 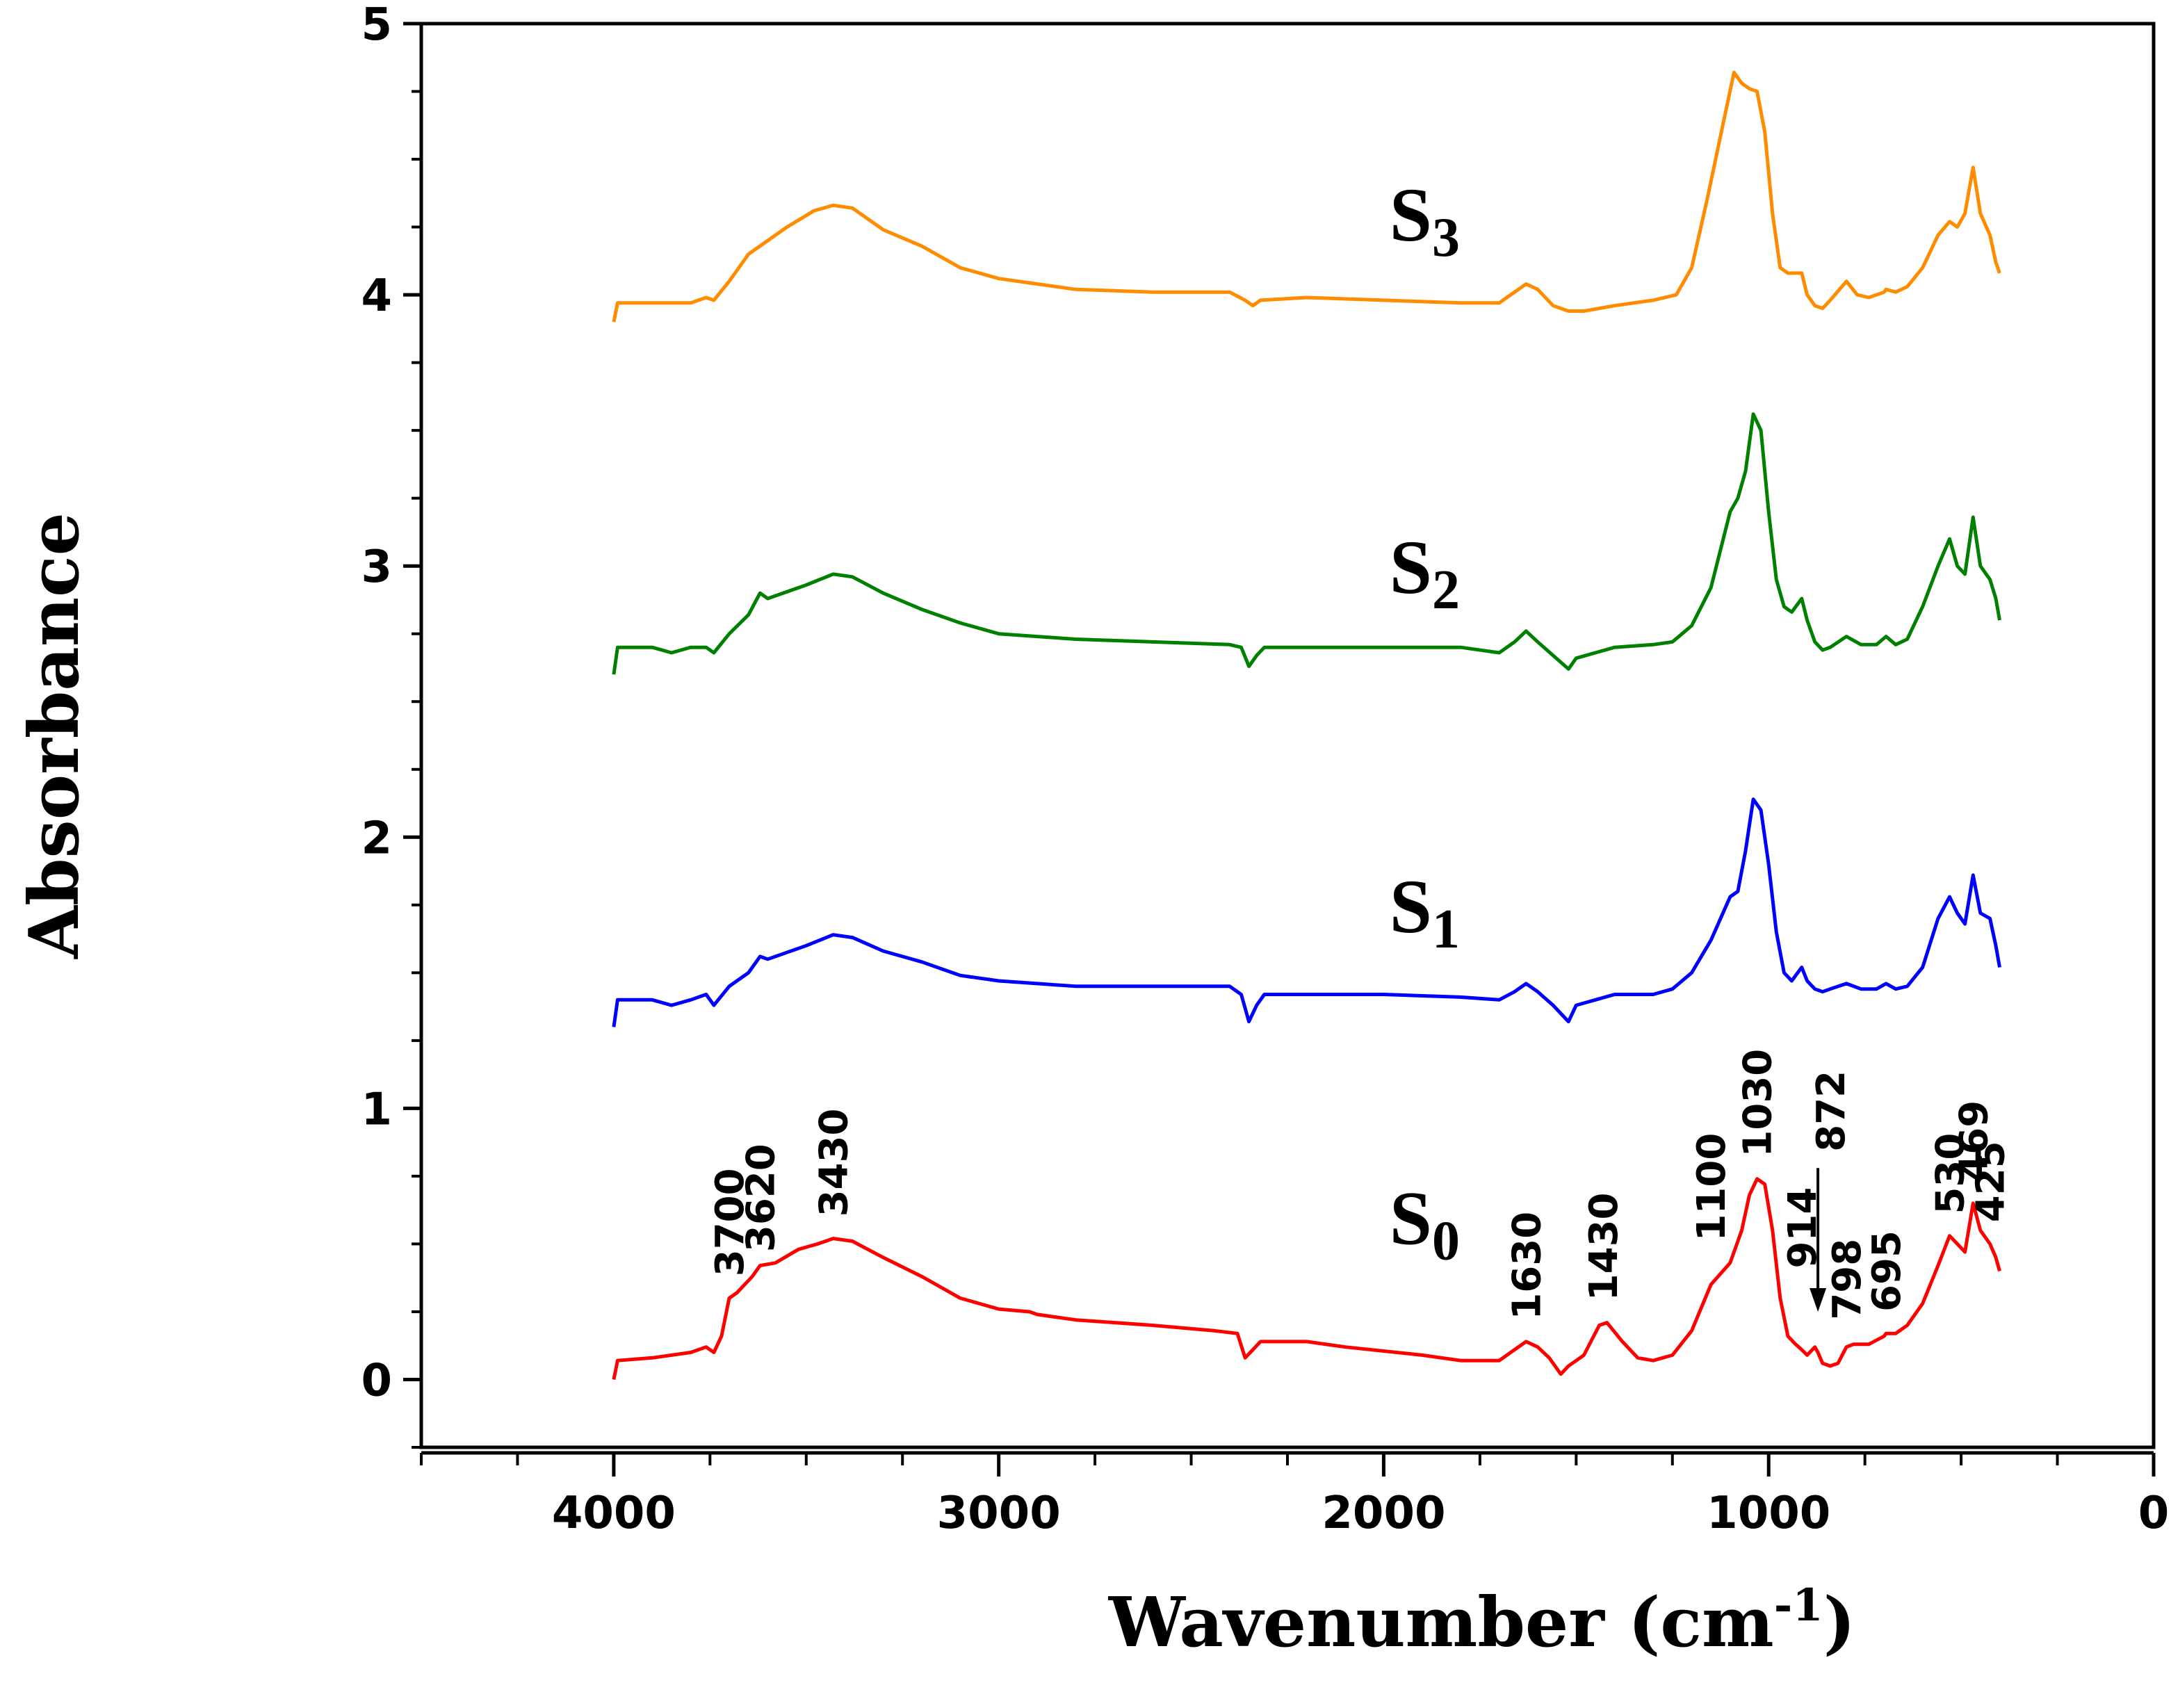 I want to click on x-axis-title-main: Wavenumber (cm, so click(x=1441, y=1623).